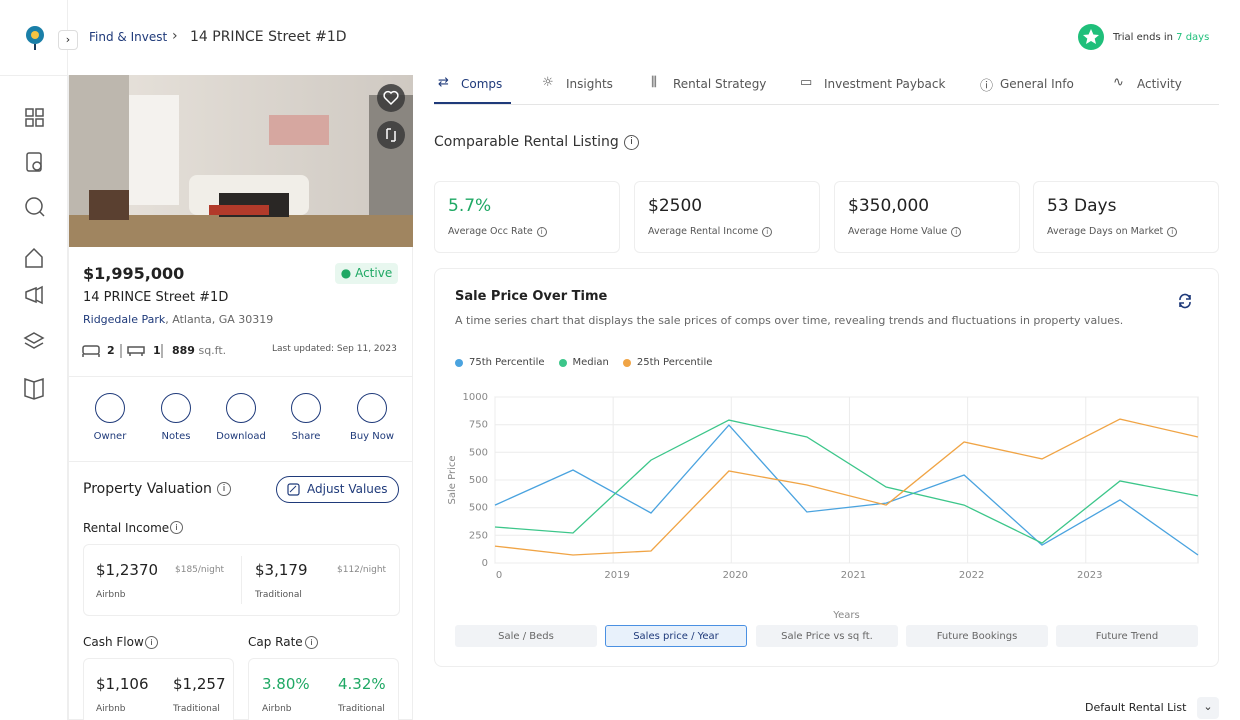  Describe the element at coordinates (68, 40) in the screenshot. I see `collapse-button: ›` at that location.